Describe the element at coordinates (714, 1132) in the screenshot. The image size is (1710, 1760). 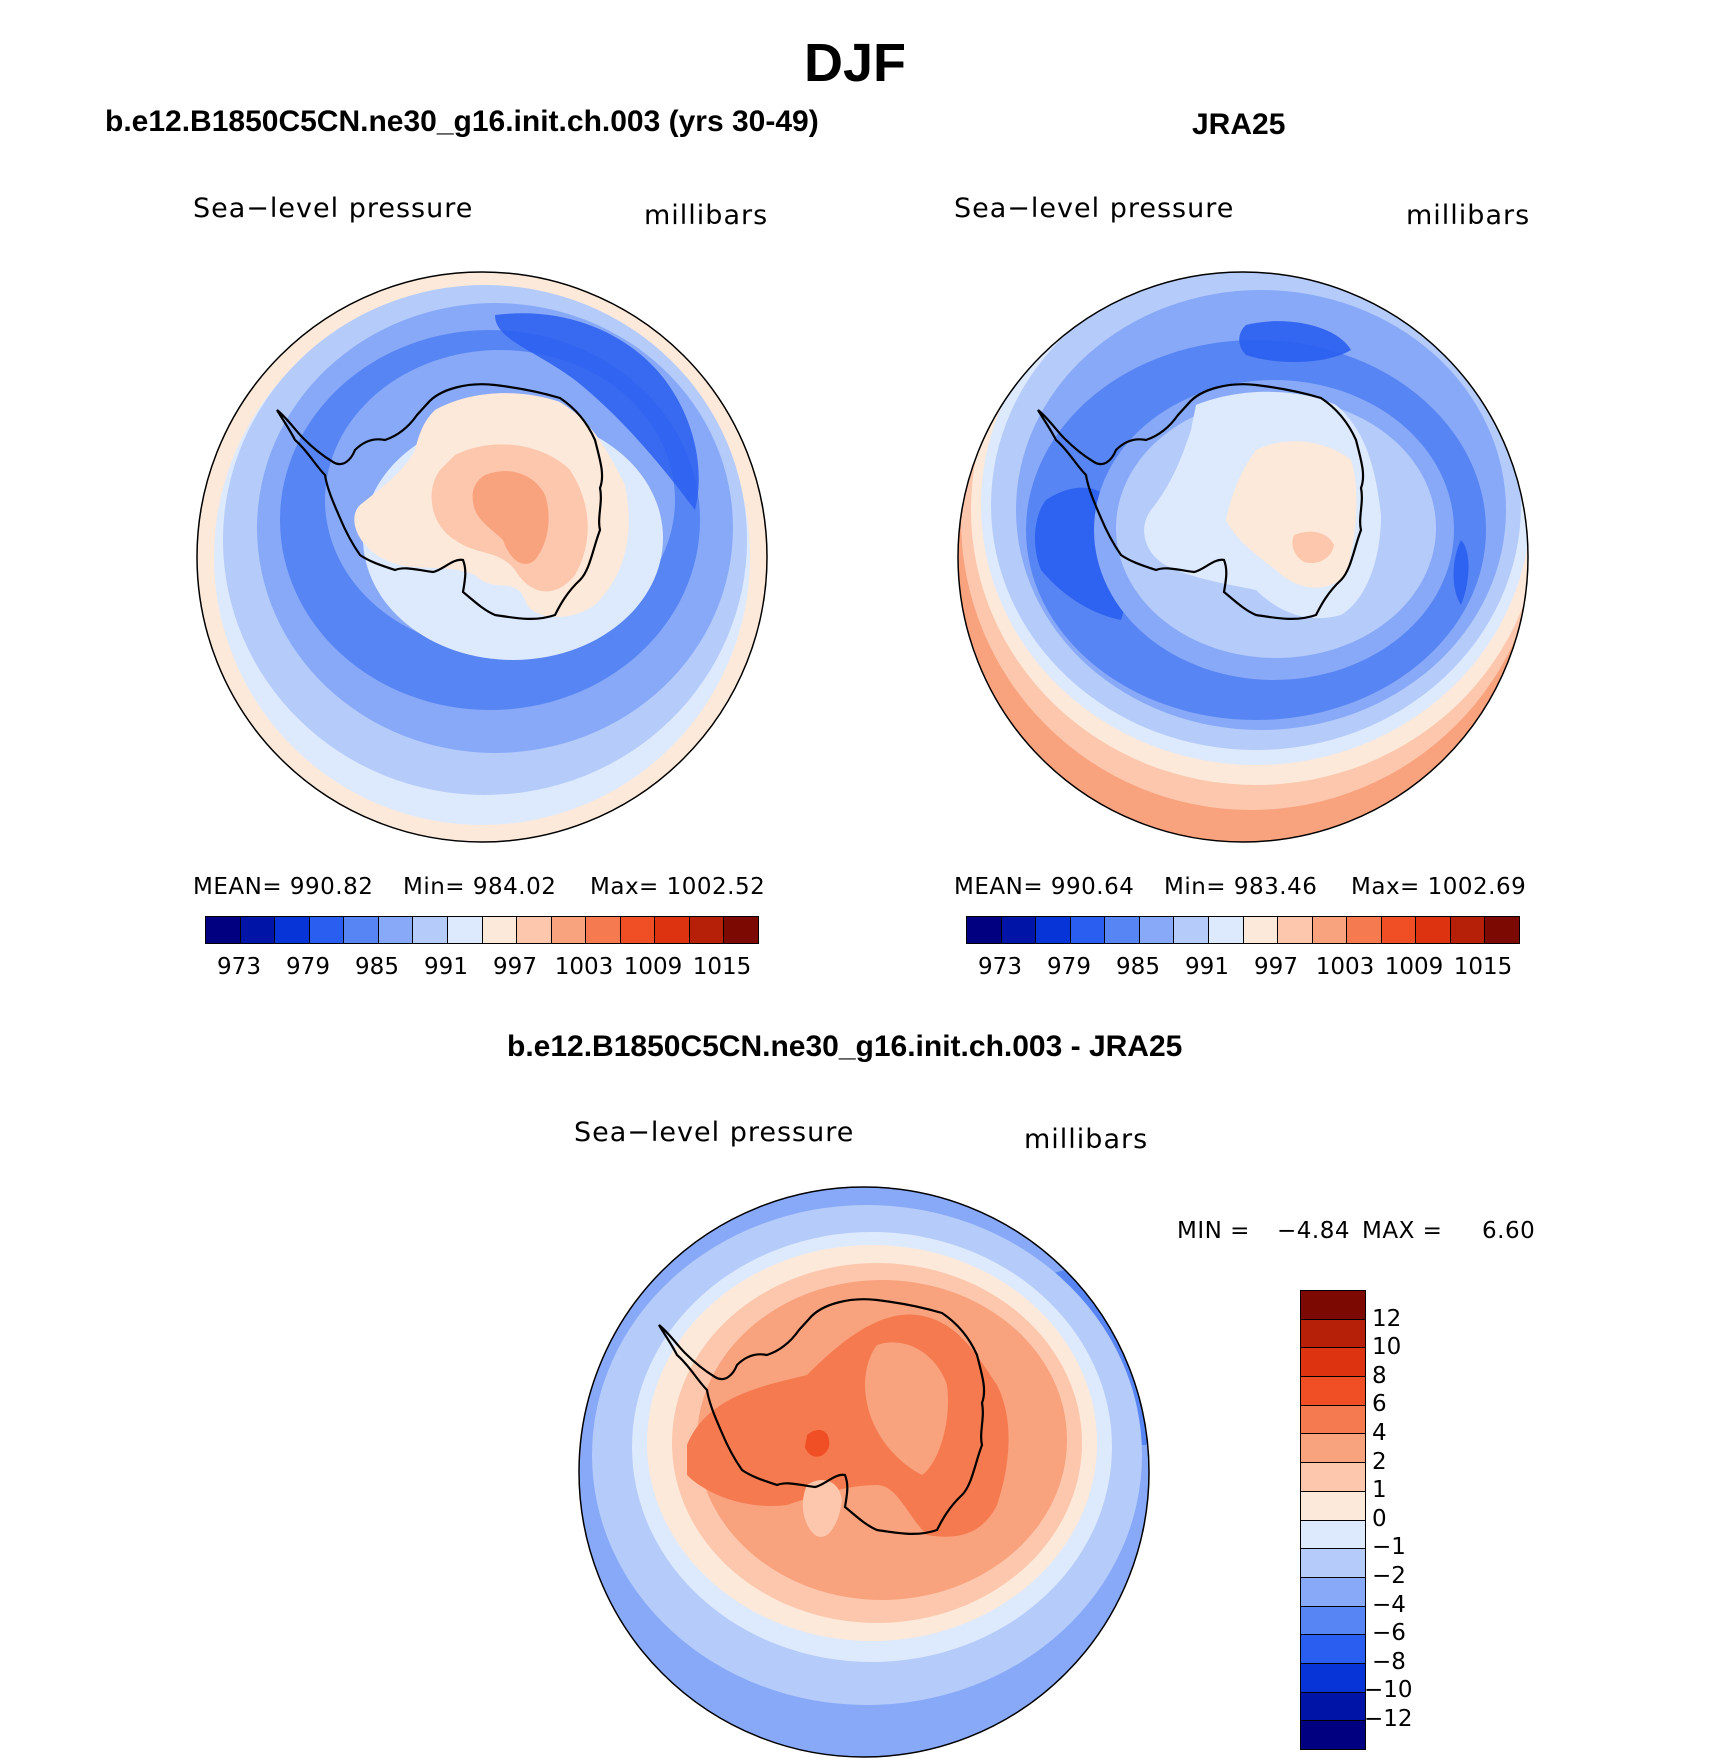
I see `panel3-variable: Sea−level pressure` at that location.